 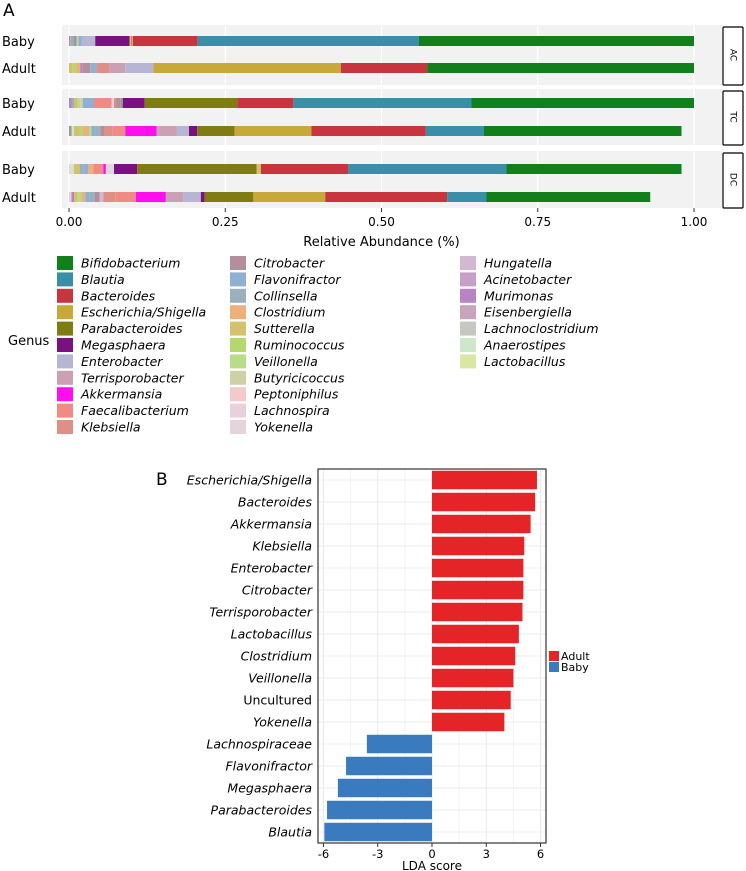 What do you see at coordinates (238, 394) in the screenshot?
I see `legend-swatch-peptoniphilus` at bounding box center [238, 394].